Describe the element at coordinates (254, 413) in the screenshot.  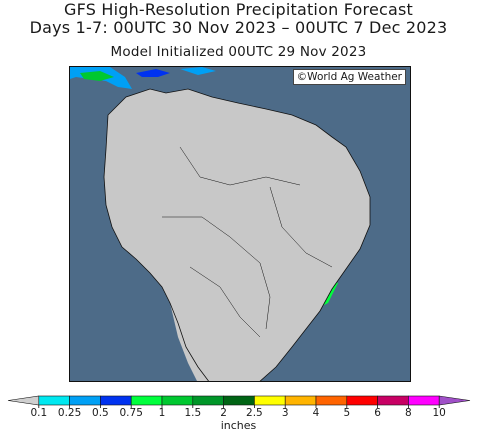
I see `colorbar-tick-label: 2.5` at that location.